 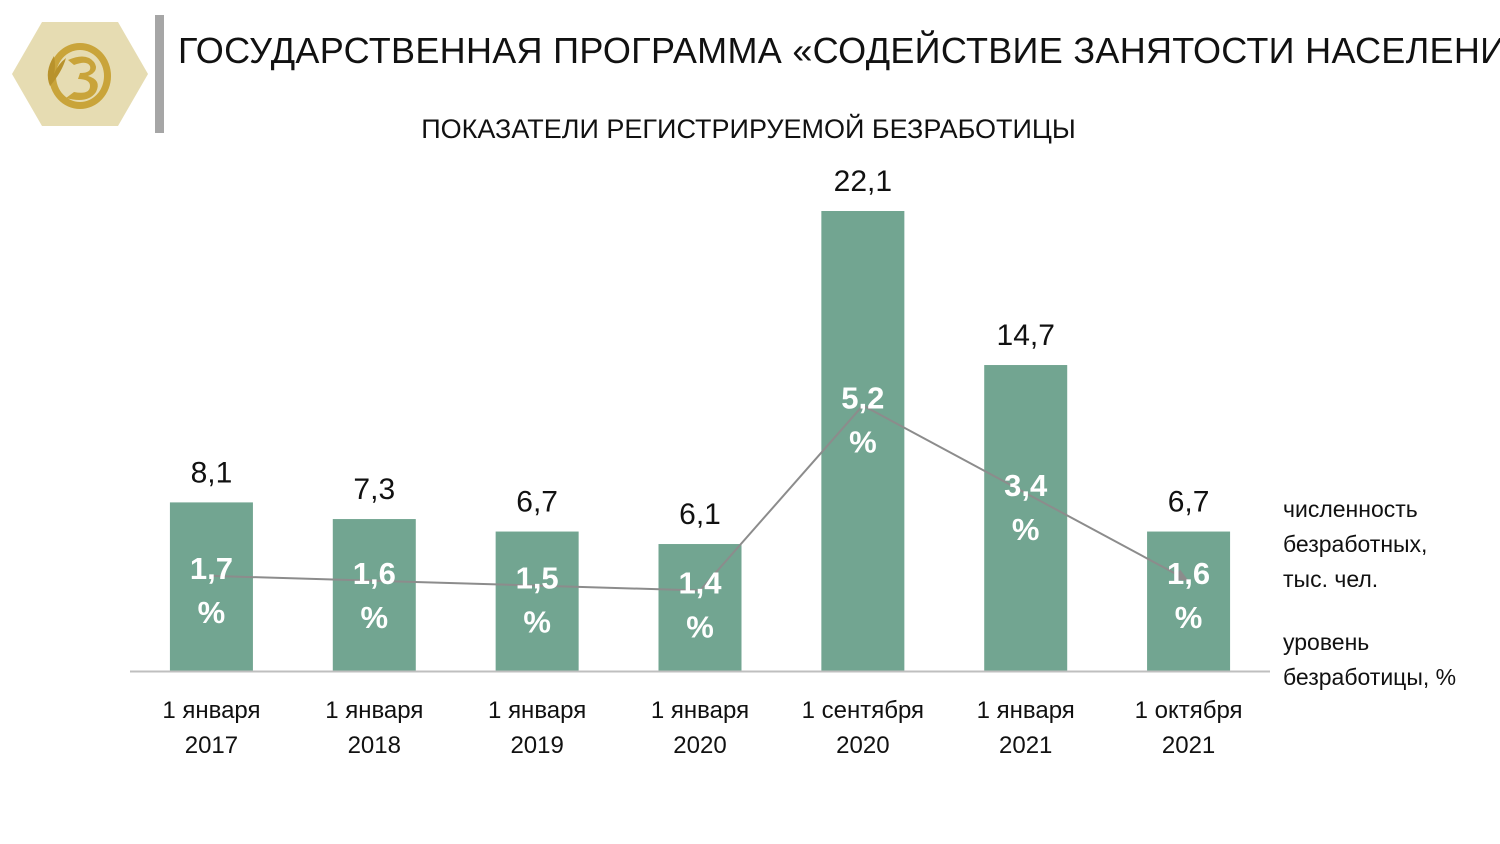 What do you see at coordinates (537, 578) in the screenshot?
I see `rate-value-label: 1,5` at bounding box center [537, 578].